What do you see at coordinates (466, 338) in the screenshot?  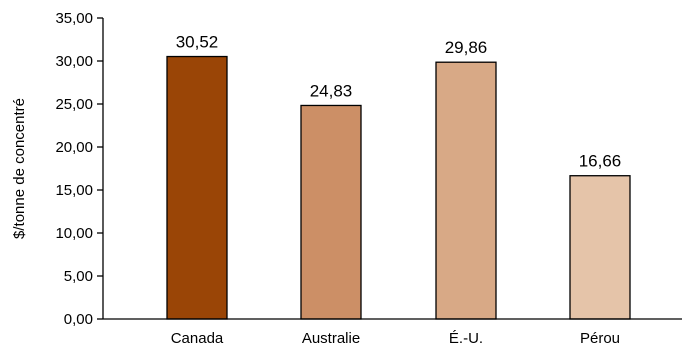 I see `x-category-label: É.-U.` at bounding box center [466, 338].